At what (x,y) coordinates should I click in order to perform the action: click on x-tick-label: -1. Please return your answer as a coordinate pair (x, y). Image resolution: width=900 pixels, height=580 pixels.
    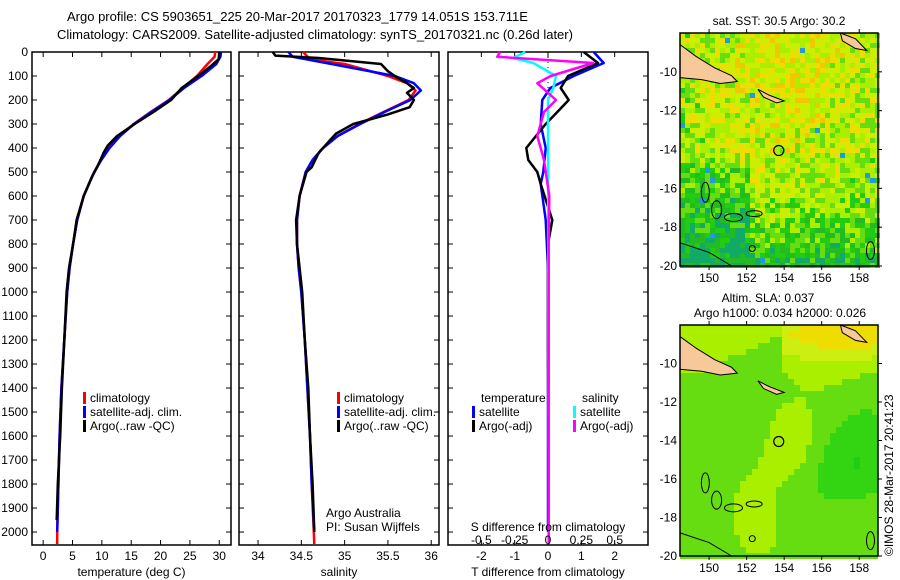
    Looking at the image, I should click on (514, 556).